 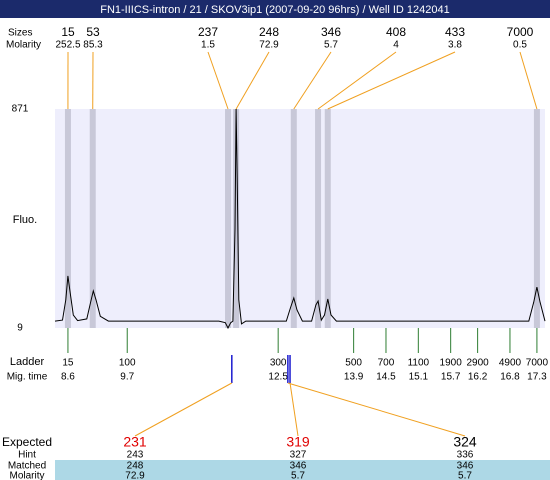 I want to click on peak-size: 237, so click(x=208, y=32).